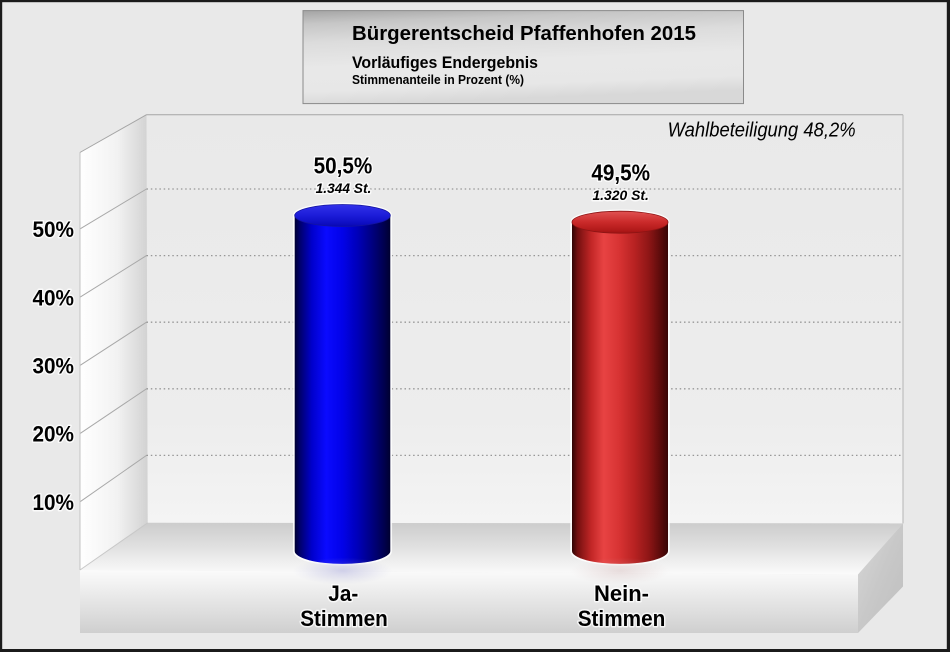 Image resolution: width=950 pixels, height=652 pixels. What do you see at coordinates (438, 79) in the screenshot?
I see `svg-text: Stimmenanteile in Prozent (%)` at bounding box center [438, 79].